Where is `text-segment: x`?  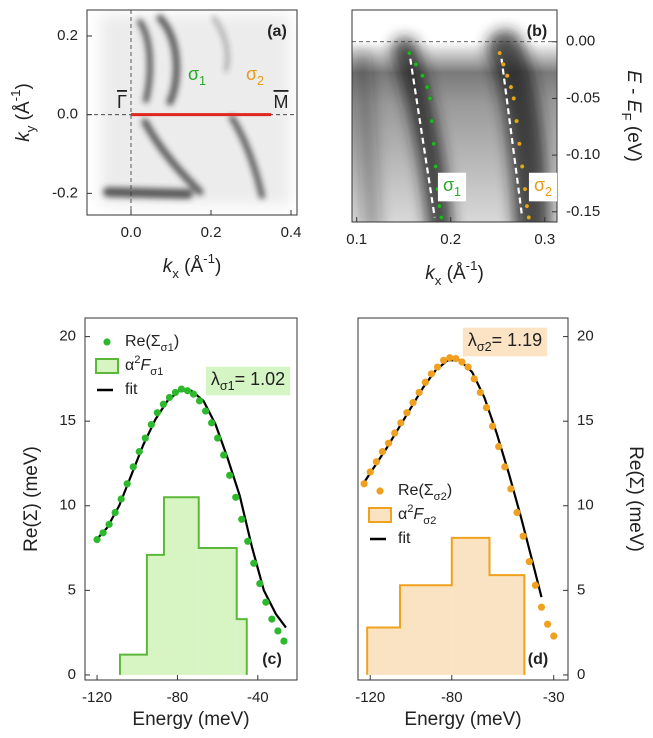
text-segment: x is located at coordinates (438, 280).